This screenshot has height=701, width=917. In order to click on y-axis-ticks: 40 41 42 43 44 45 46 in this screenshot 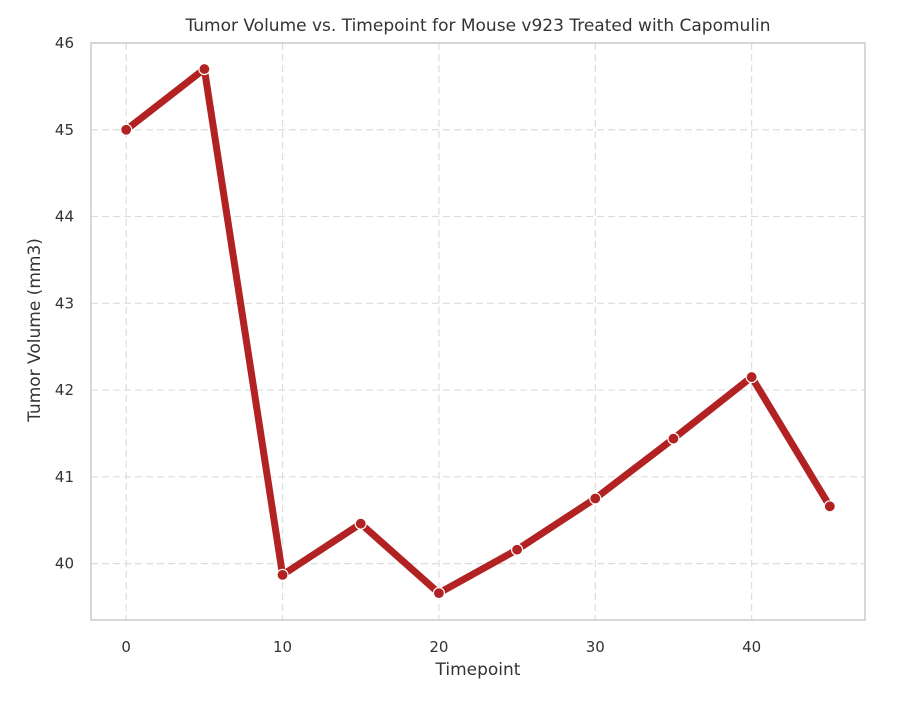, I will do `click(64, 303)`.